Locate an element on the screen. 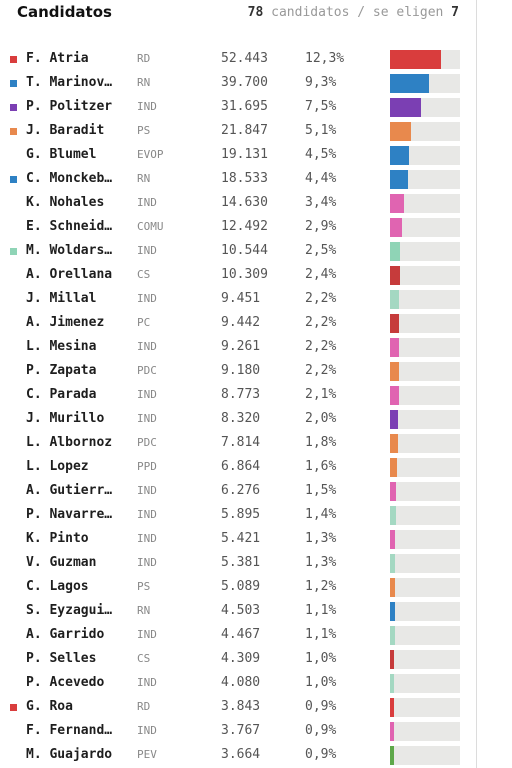 This screenshot has height=768, width=512. candidate-votes: 3.664 is located at coordinates (241, 754).